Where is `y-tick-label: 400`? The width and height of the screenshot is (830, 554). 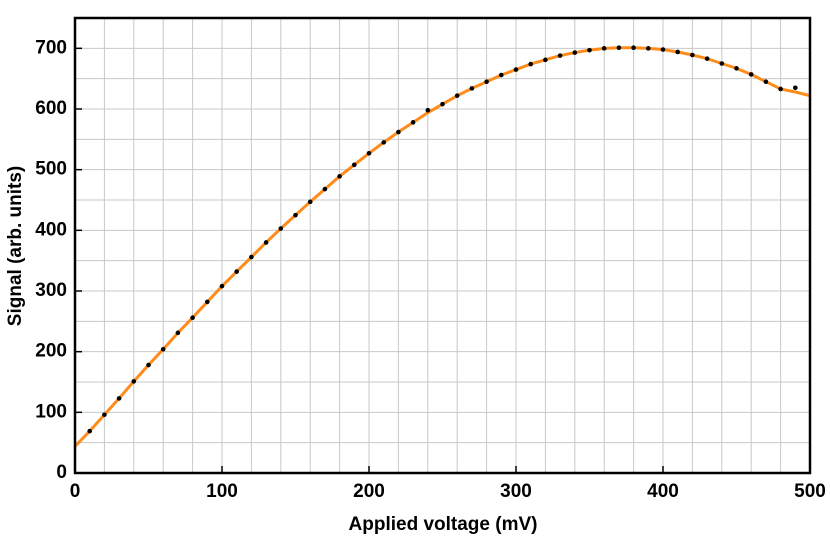 y-tick-label: 400 is located at coordinates (51, 229).